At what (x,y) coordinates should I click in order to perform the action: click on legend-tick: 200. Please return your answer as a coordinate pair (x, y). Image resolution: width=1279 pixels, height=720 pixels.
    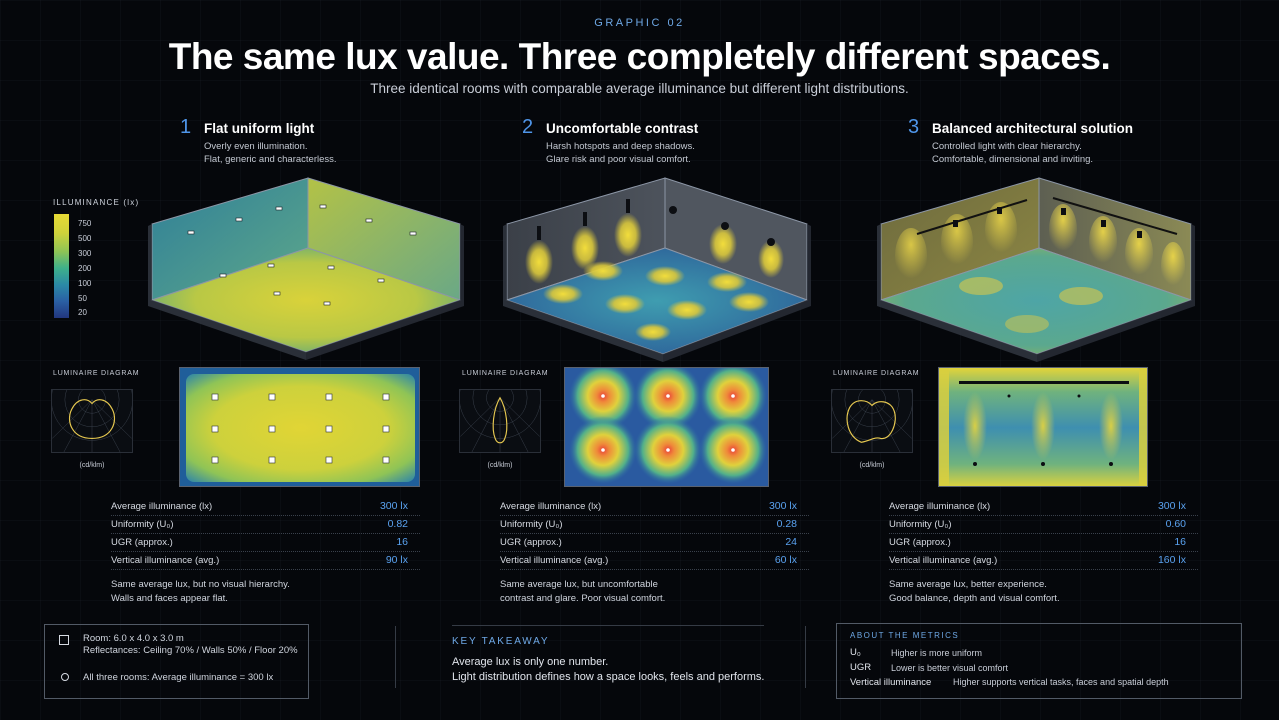
    Looking at the image, I should click on (85, 268).